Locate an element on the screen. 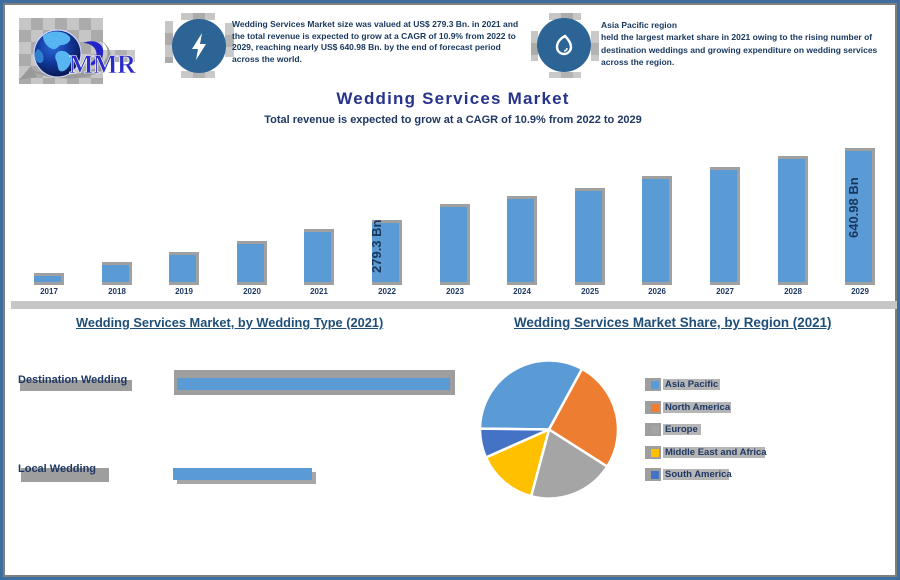  svg-text: MMR is located at coordinates (102, 64).